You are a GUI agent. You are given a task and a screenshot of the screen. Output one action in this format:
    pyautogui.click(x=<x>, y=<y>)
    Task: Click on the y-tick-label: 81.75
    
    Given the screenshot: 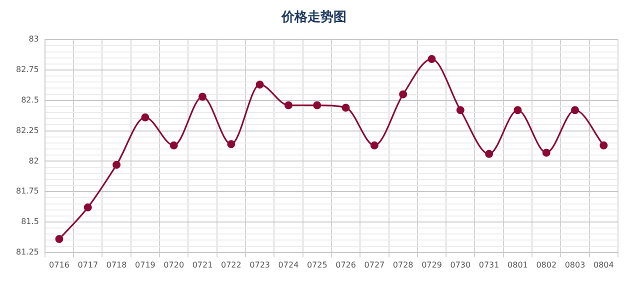 What is the action you would take?
    pyautogui.click(x=27, y=191)
    